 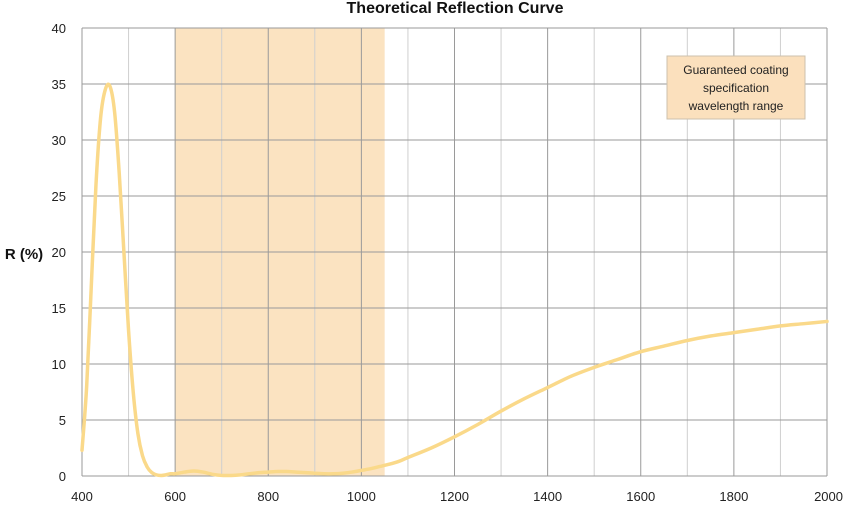 I want to click on annotation-rect, so click(x=736, y=87).